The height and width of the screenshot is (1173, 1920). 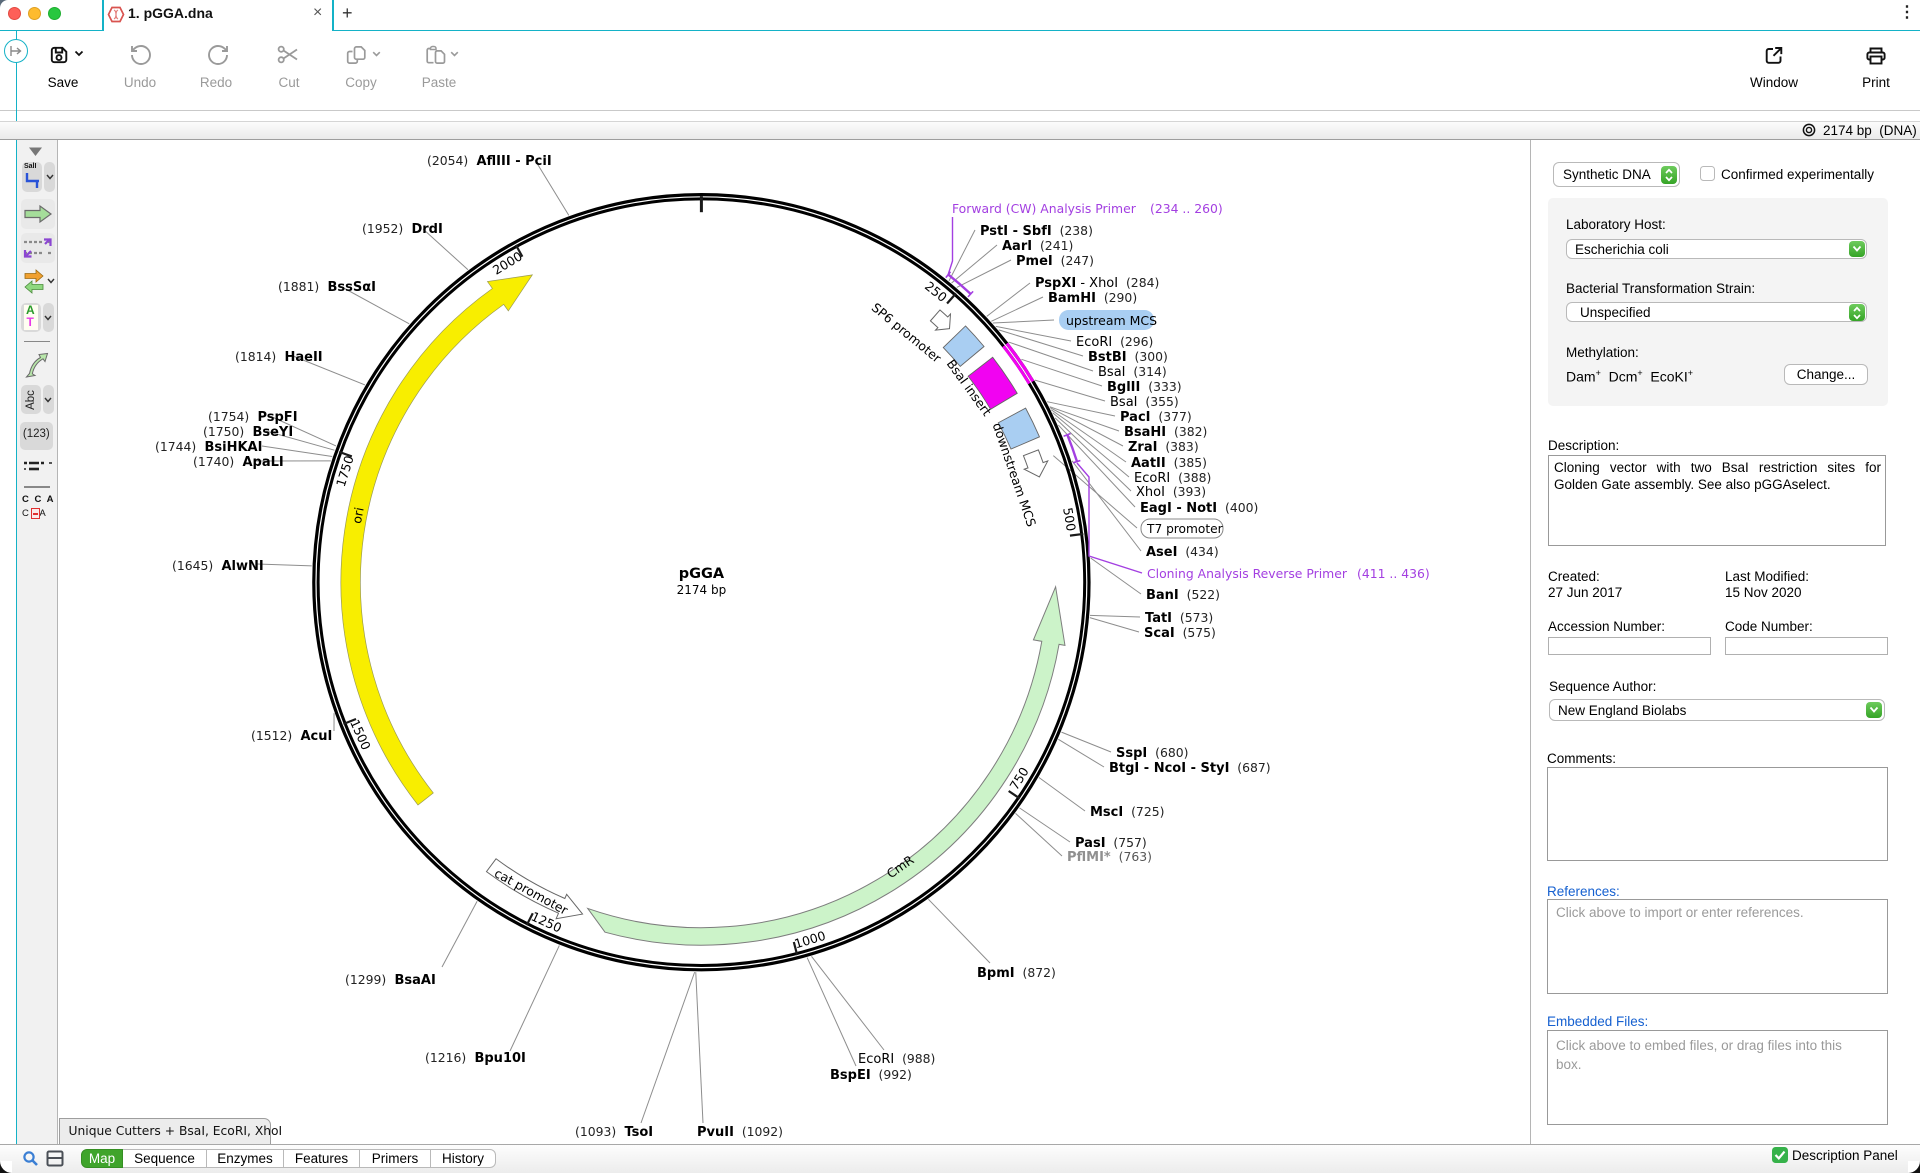 What do you see at coordinates (1180, 633) in the screenshot?
I see `svg-text: ScaI (575)` at bounding box center [1180, 633].